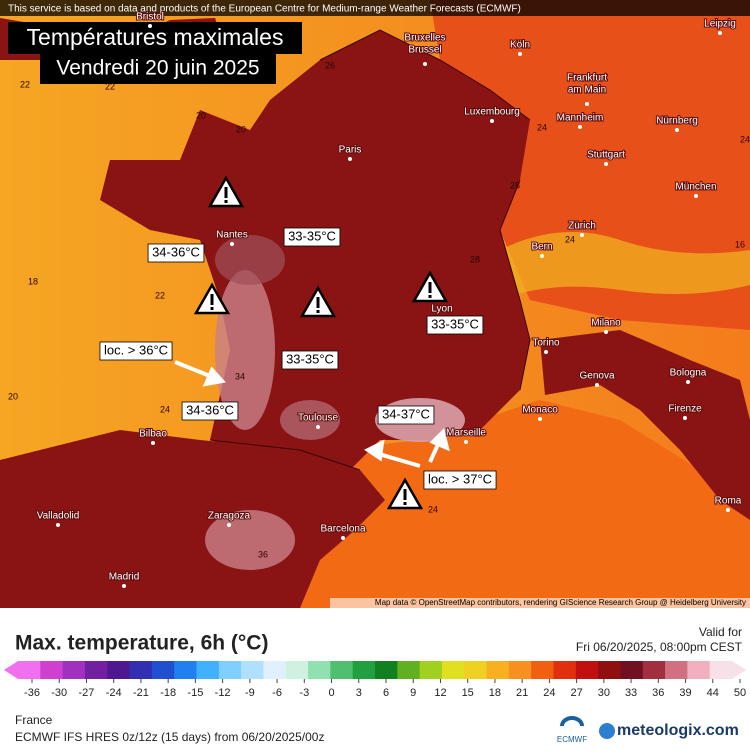  What do you see at coordinates (587, 78) in the screenshot?
I see `city-label: Frankfurt` at bounding box center [587, 78].